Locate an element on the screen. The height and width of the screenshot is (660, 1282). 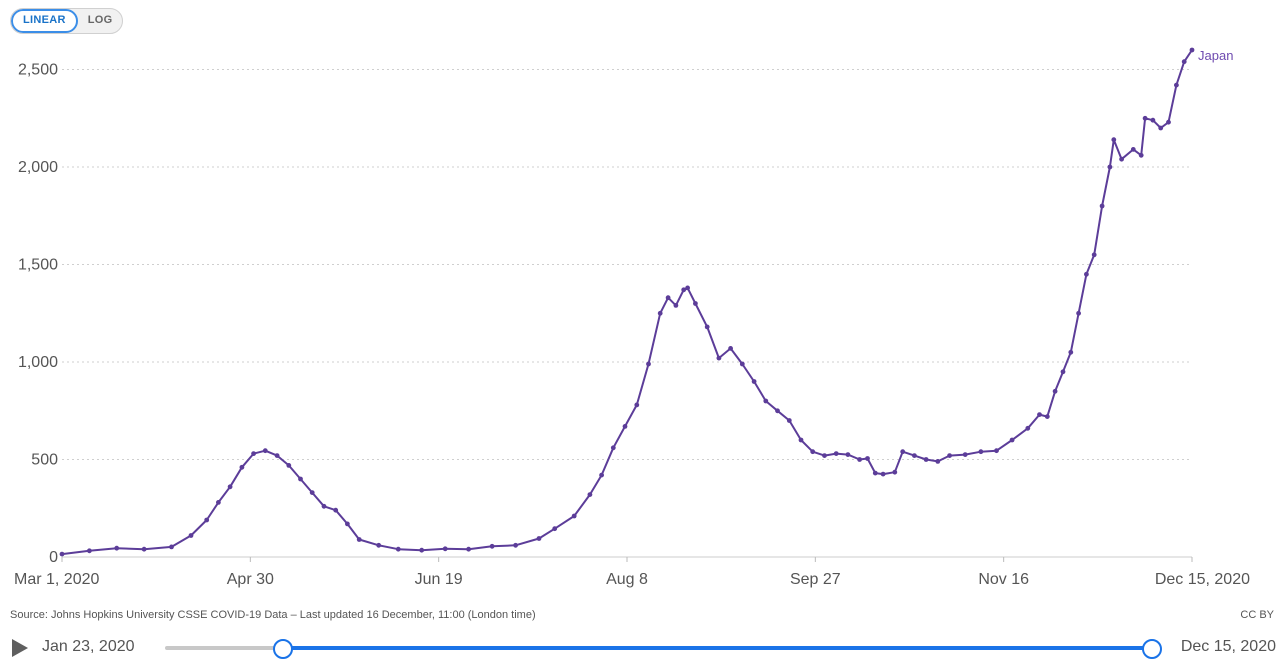
timeline: Jan 23, 2020 Dec 15, 2020 is located at coordinates (641, 646).